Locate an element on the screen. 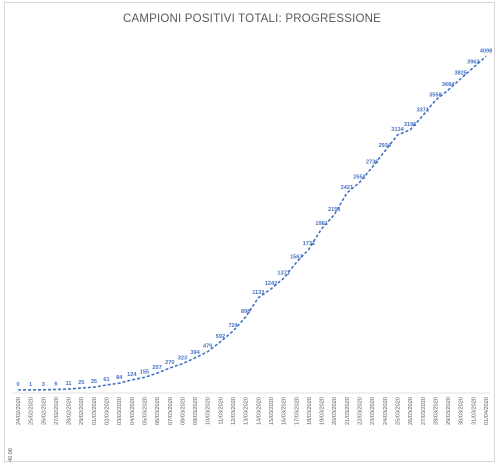 The height and width of the screenshot is (467, 500). x-tick-label: 09/03/2020 is located at coordinates (196, 411).